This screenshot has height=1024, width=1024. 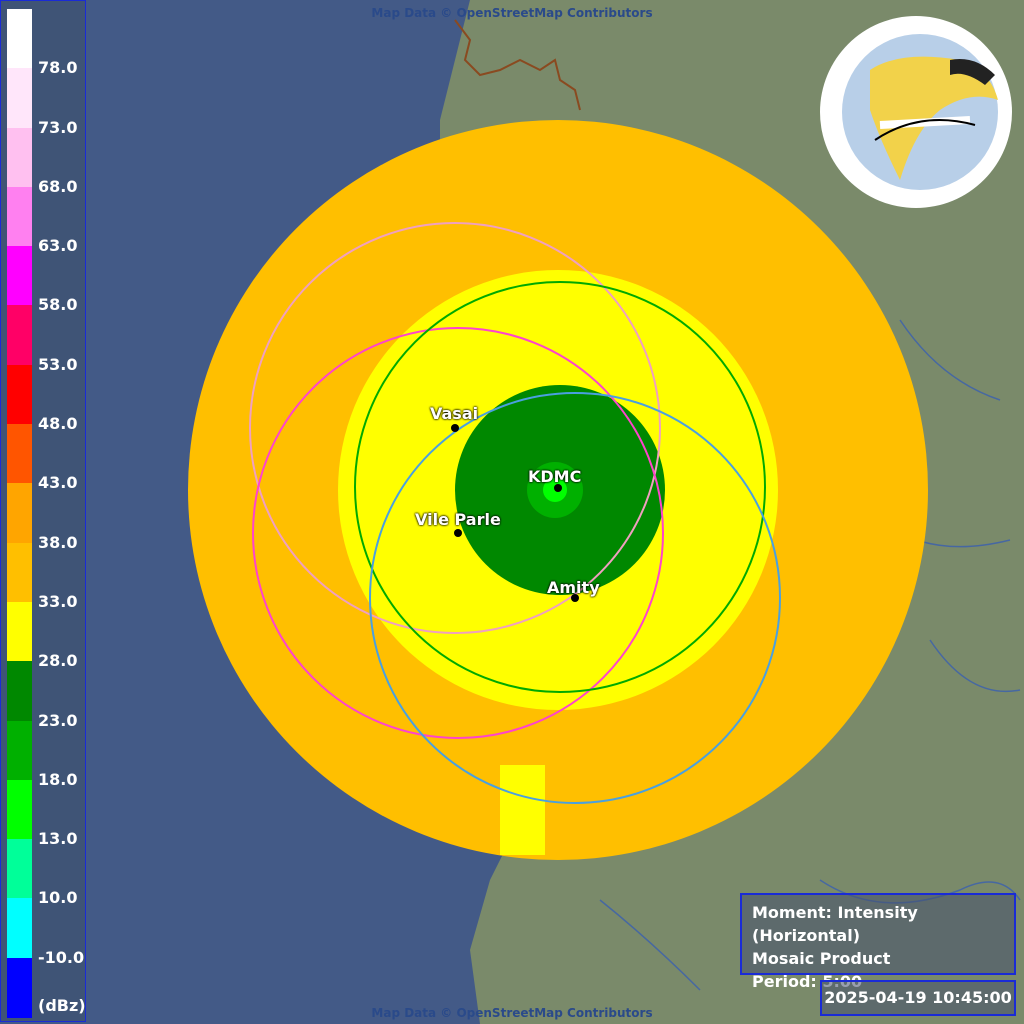 What do you see at coordinates (555, 476) in the screenshot?
I see `site-label-kdmc: KDMC` at bounding box center [555, 476].